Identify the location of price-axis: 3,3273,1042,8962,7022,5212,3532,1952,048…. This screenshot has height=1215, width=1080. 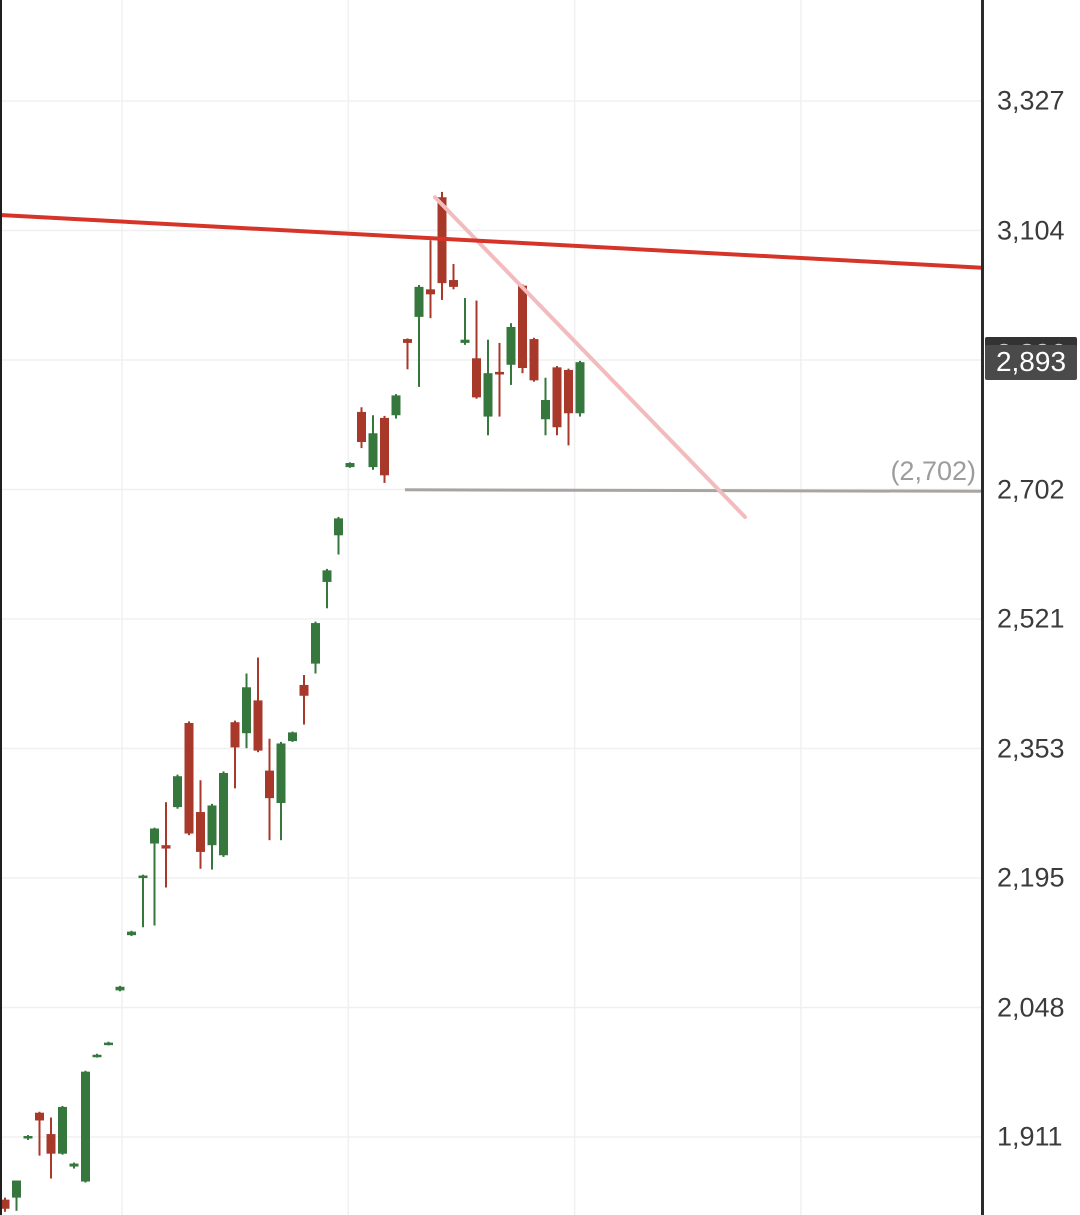
(1030, 607).